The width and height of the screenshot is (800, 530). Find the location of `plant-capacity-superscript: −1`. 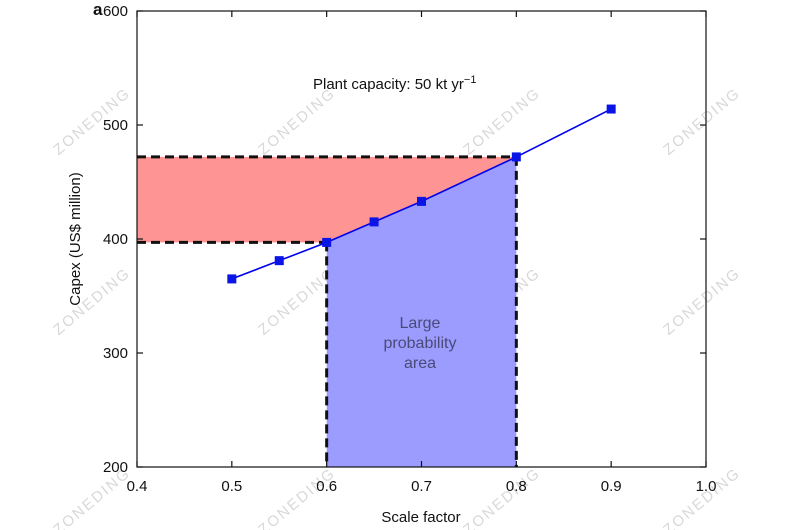

plant-capacity-superscript: −1 is located at coordinates (470, 80).